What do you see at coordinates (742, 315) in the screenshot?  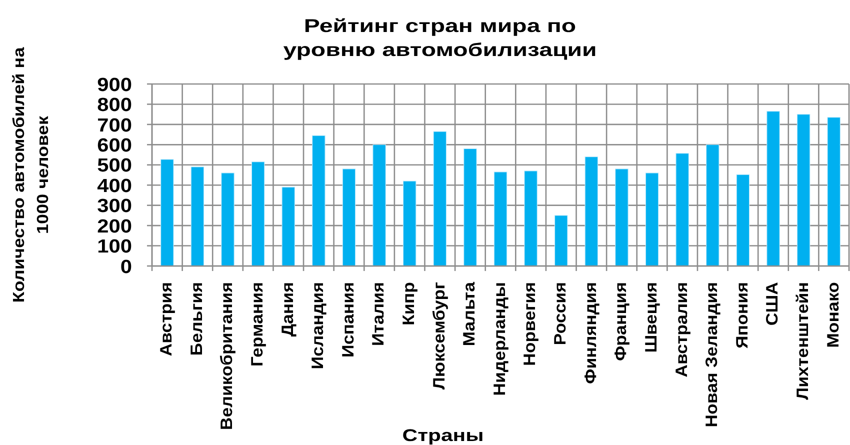 I see `x-tick-label: Япония` at bounding box center [742, 315].